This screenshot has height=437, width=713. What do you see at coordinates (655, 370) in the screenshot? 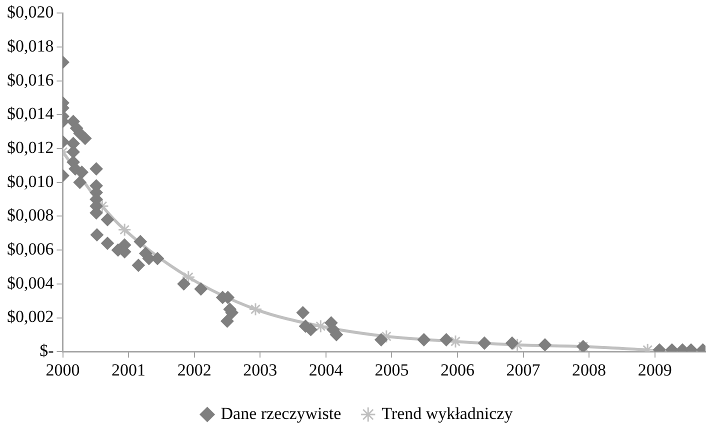
I see `x-tick-label: 2009` at bounding box center [655, 370].